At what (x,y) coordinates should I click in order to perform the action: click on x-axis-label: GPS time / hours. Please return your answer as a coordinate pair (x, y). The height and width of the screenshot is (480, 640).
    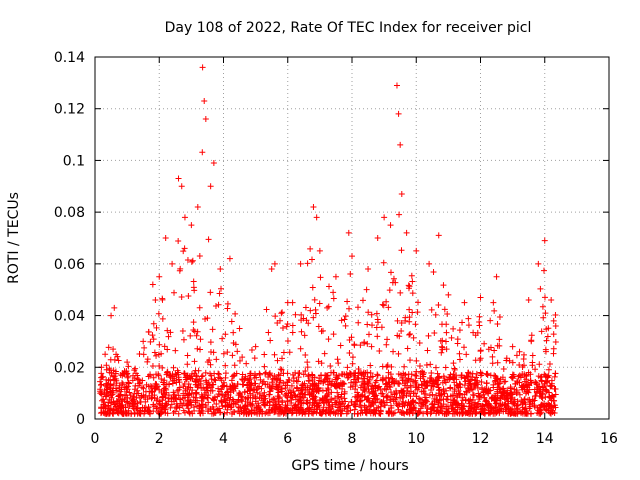
    Looking at the image, I should click on (349, 466).